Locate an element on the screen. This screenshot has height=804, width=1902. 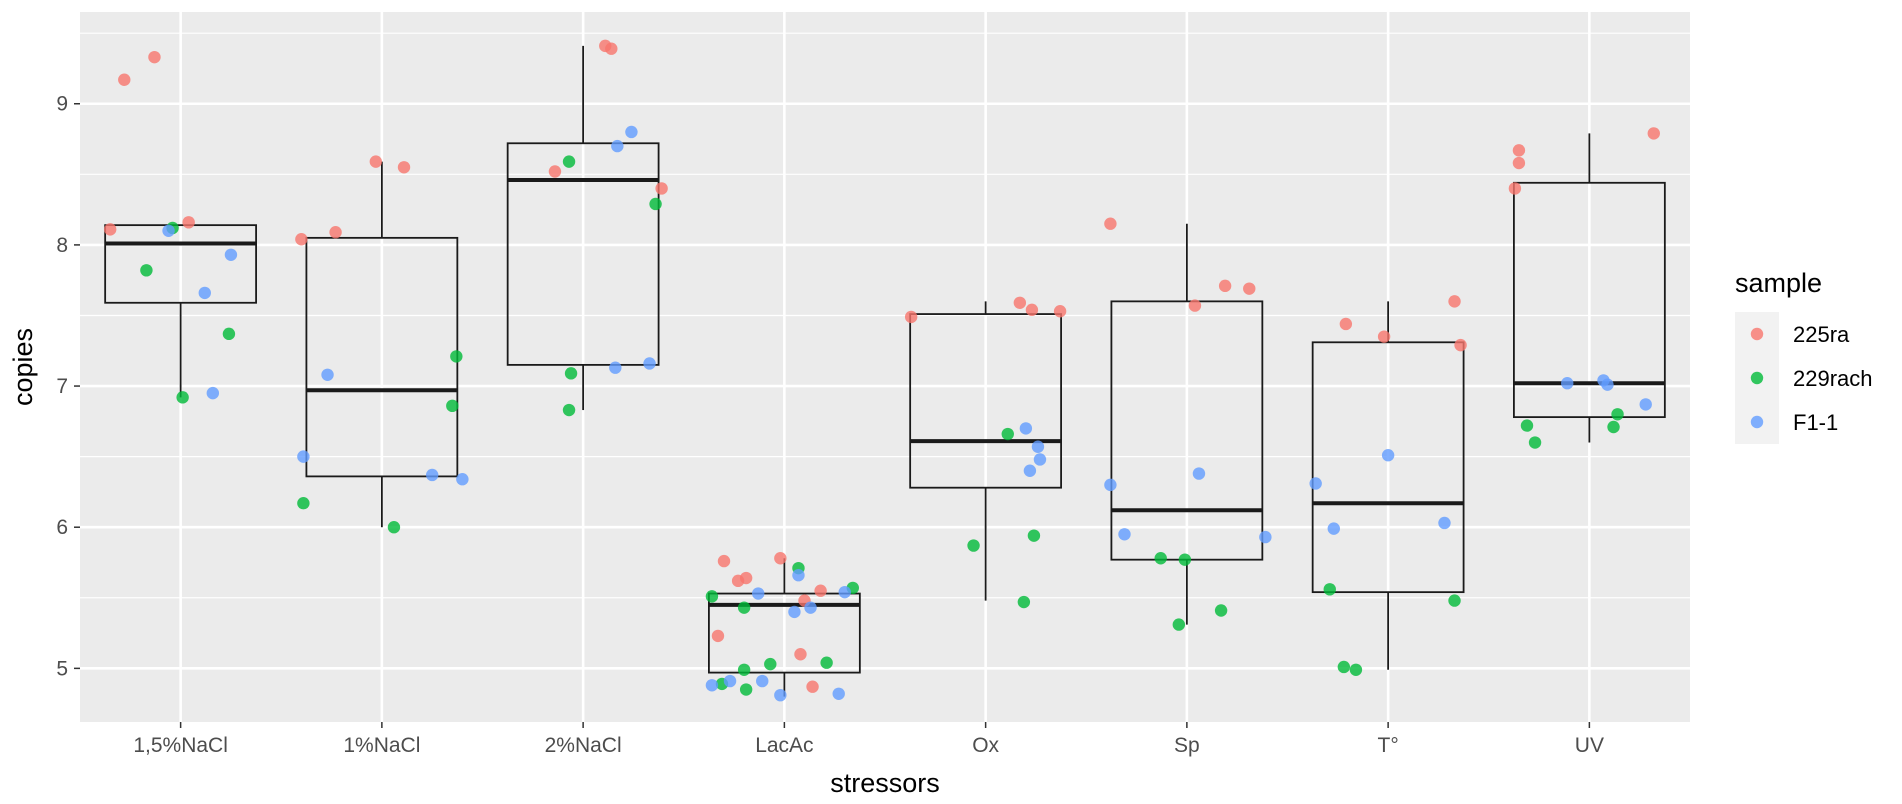
legend-item-F1-1: F1-1 is located at coordinates (1786, 422).